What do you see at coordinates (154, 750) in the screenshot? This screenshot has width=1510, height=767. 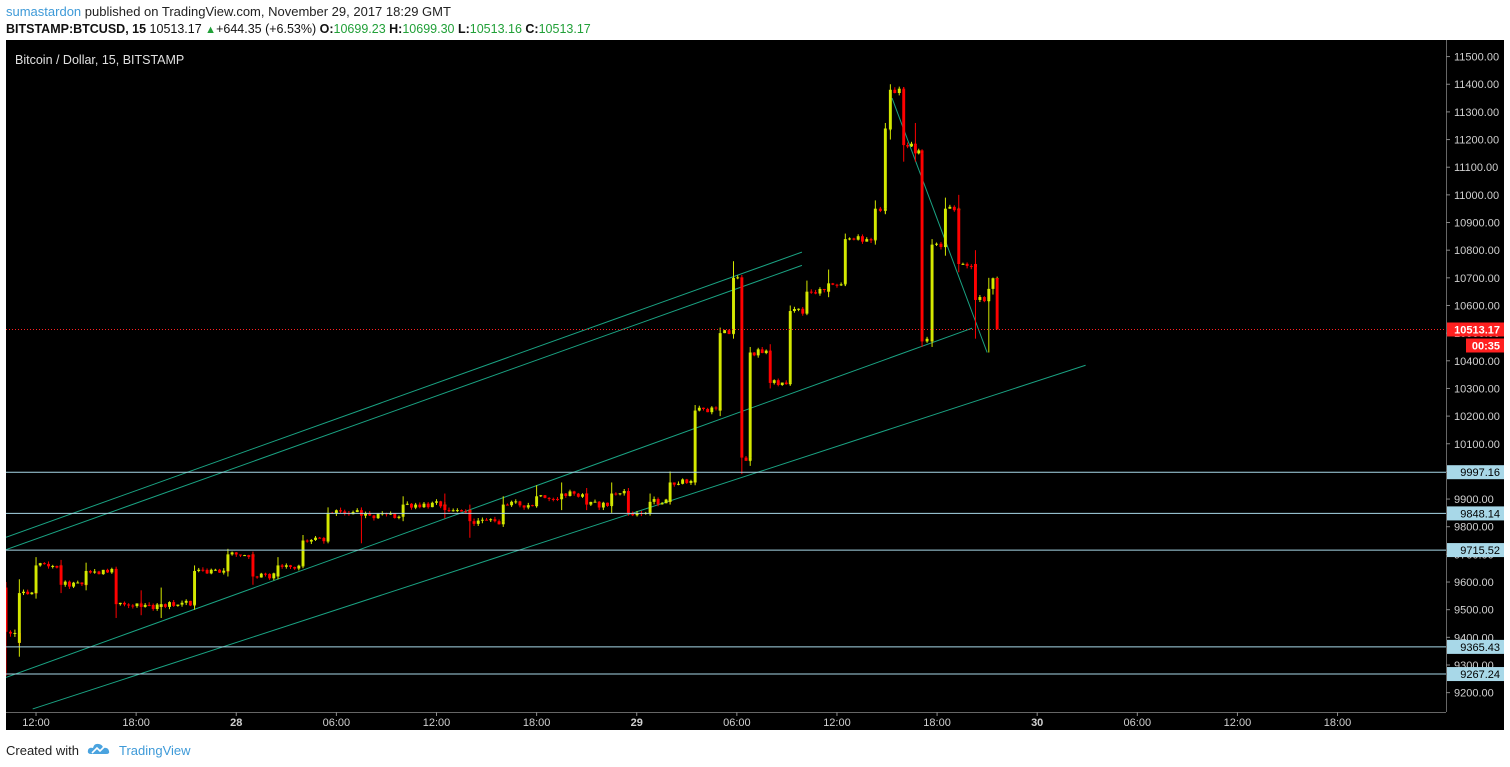 I see `tradingview-link: TradingView` at bounding box center [154, 750].